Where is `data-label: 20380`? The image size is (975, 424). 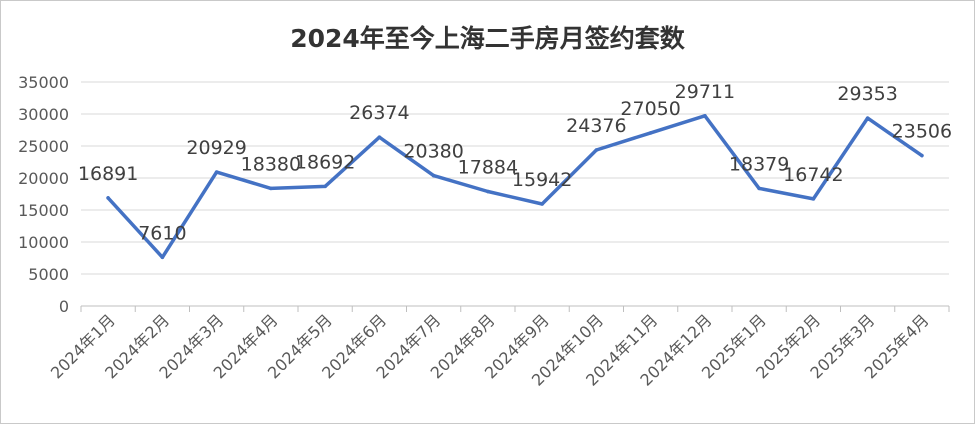
data-label: 20380 is located at coordinates (433, 152).